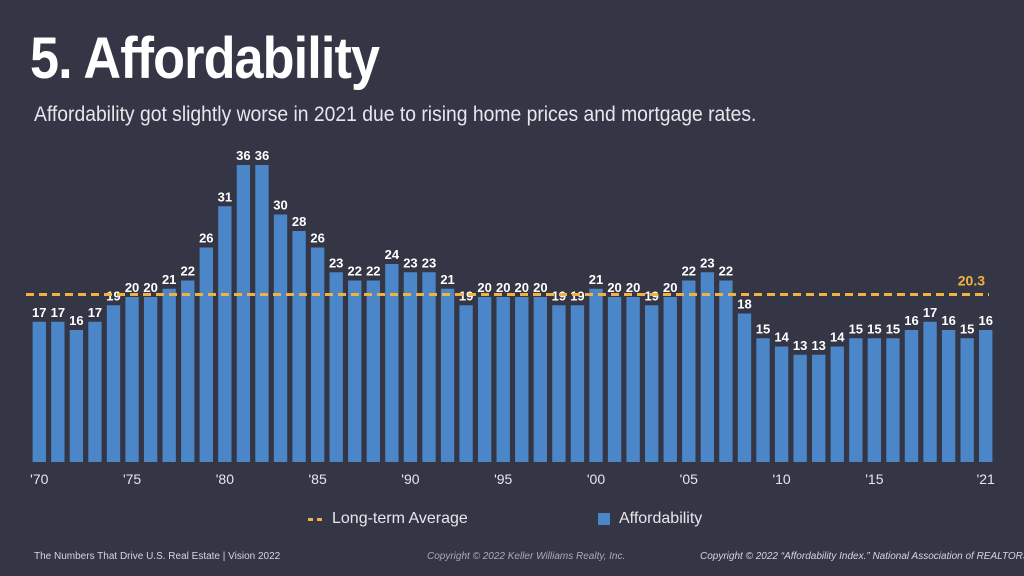 This screenshot has width=1024, height=576. I want to click on value-label-2005: 22, so click(689, 271).